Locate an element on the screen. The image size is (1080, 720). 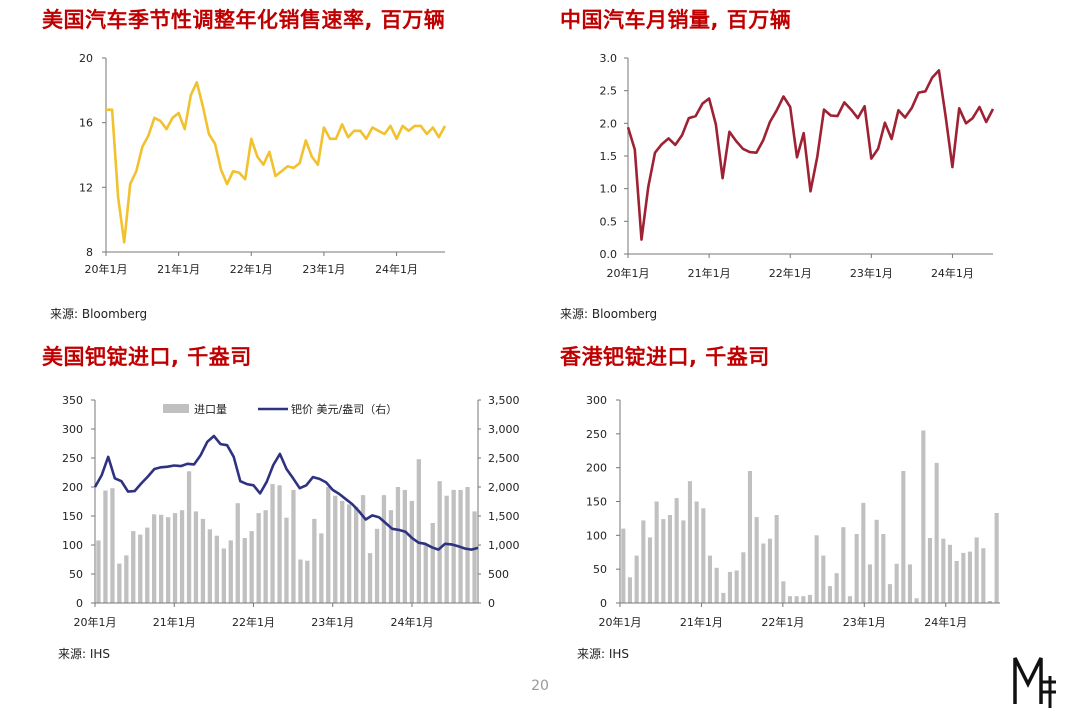
legend-bar-swatch is located at coordinates (176, 408).